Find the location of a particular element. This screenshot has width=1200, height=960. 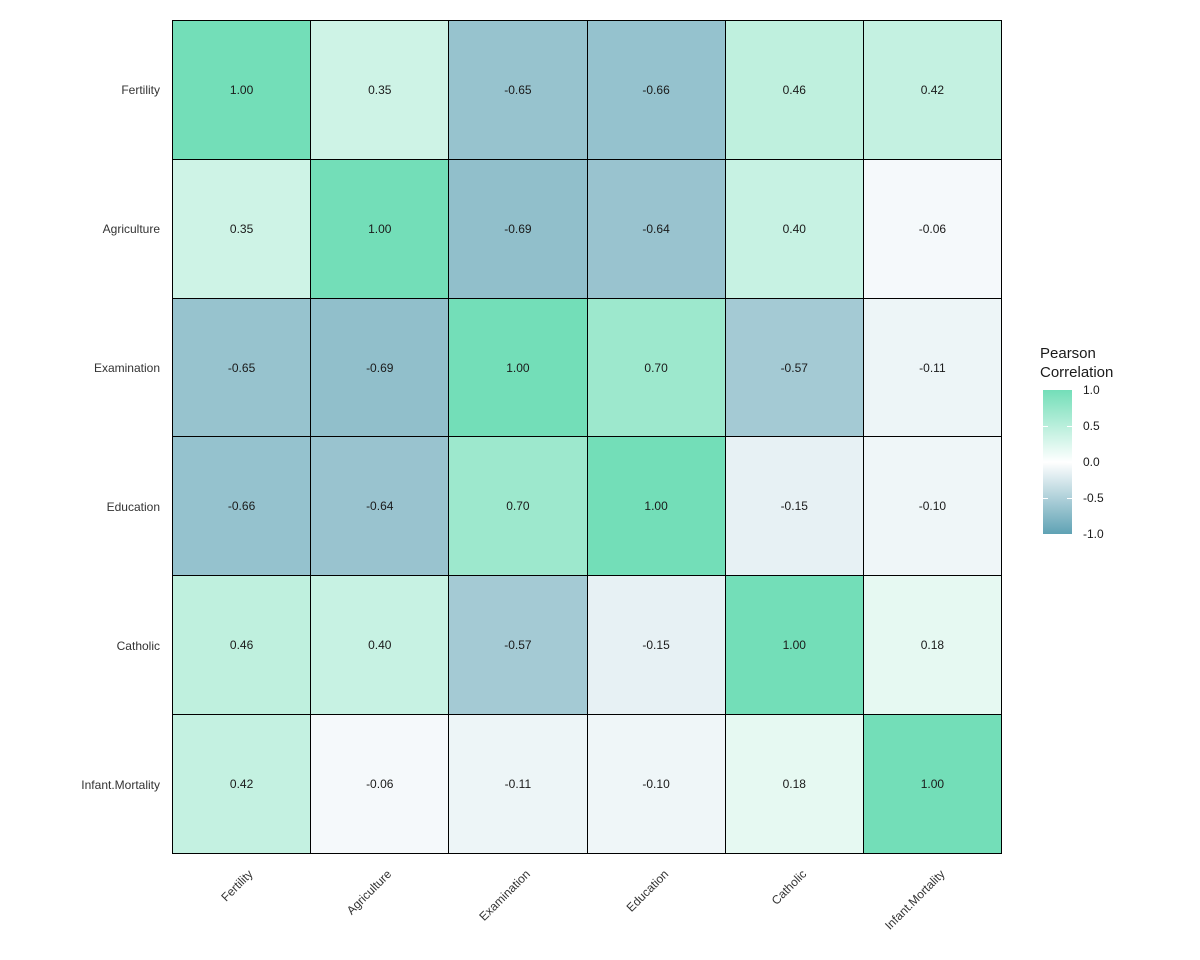

heatmap-cell-Fertility-Examination: -0.65 is located at coordinates (518, 90).